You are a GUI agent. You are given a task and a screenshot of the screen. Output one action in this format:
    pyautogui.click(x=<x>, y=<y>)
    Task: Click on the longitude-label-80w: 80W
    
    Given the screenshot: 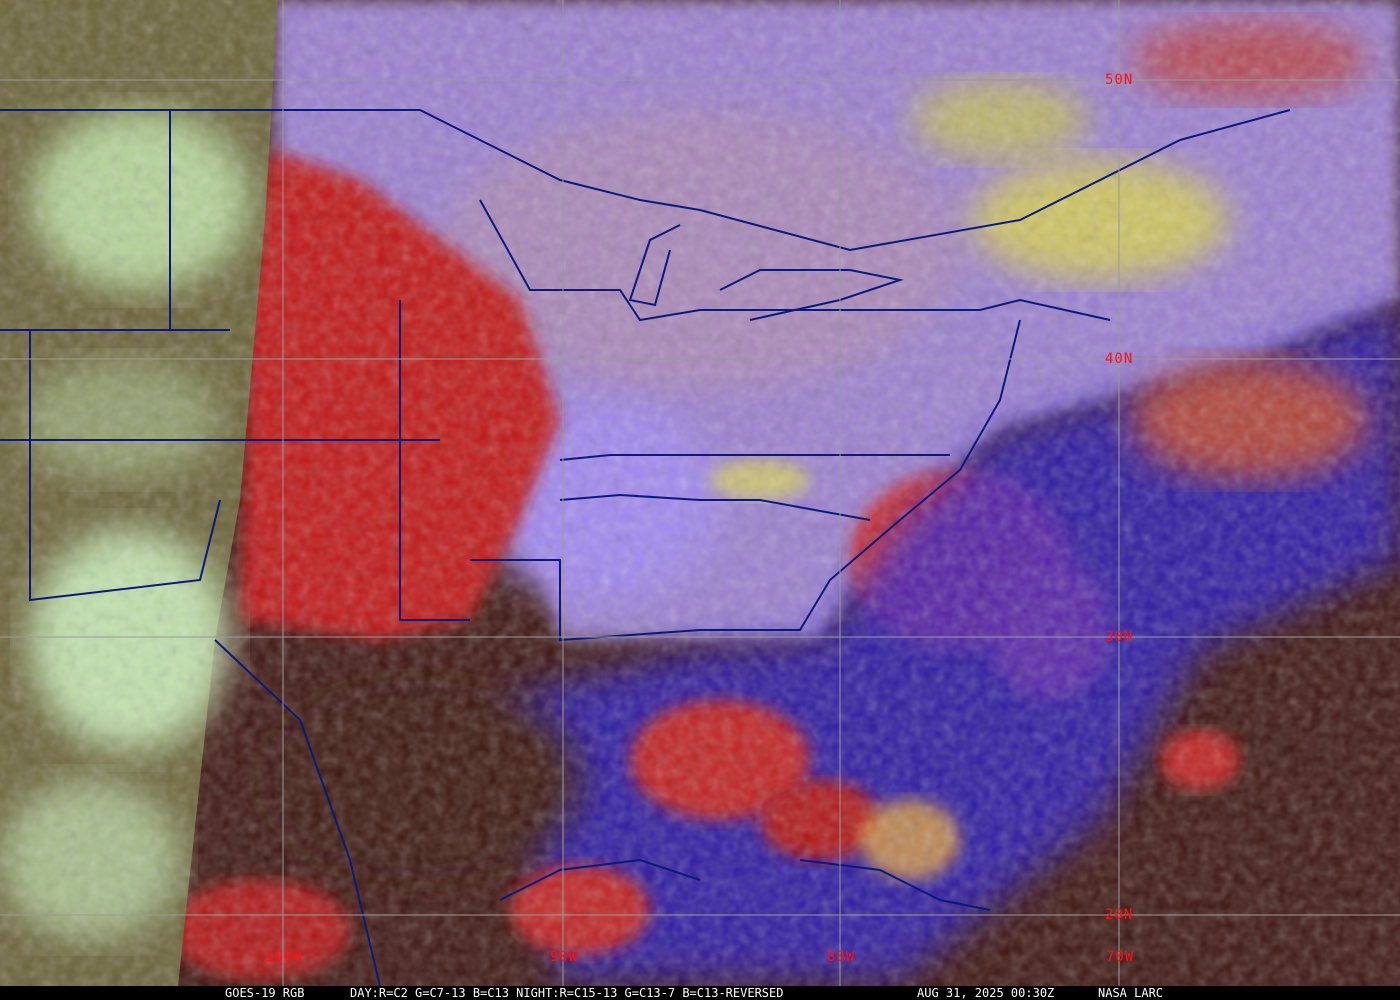 What is the action you would take?
    pyautogui.click(x=841, y=957)
    